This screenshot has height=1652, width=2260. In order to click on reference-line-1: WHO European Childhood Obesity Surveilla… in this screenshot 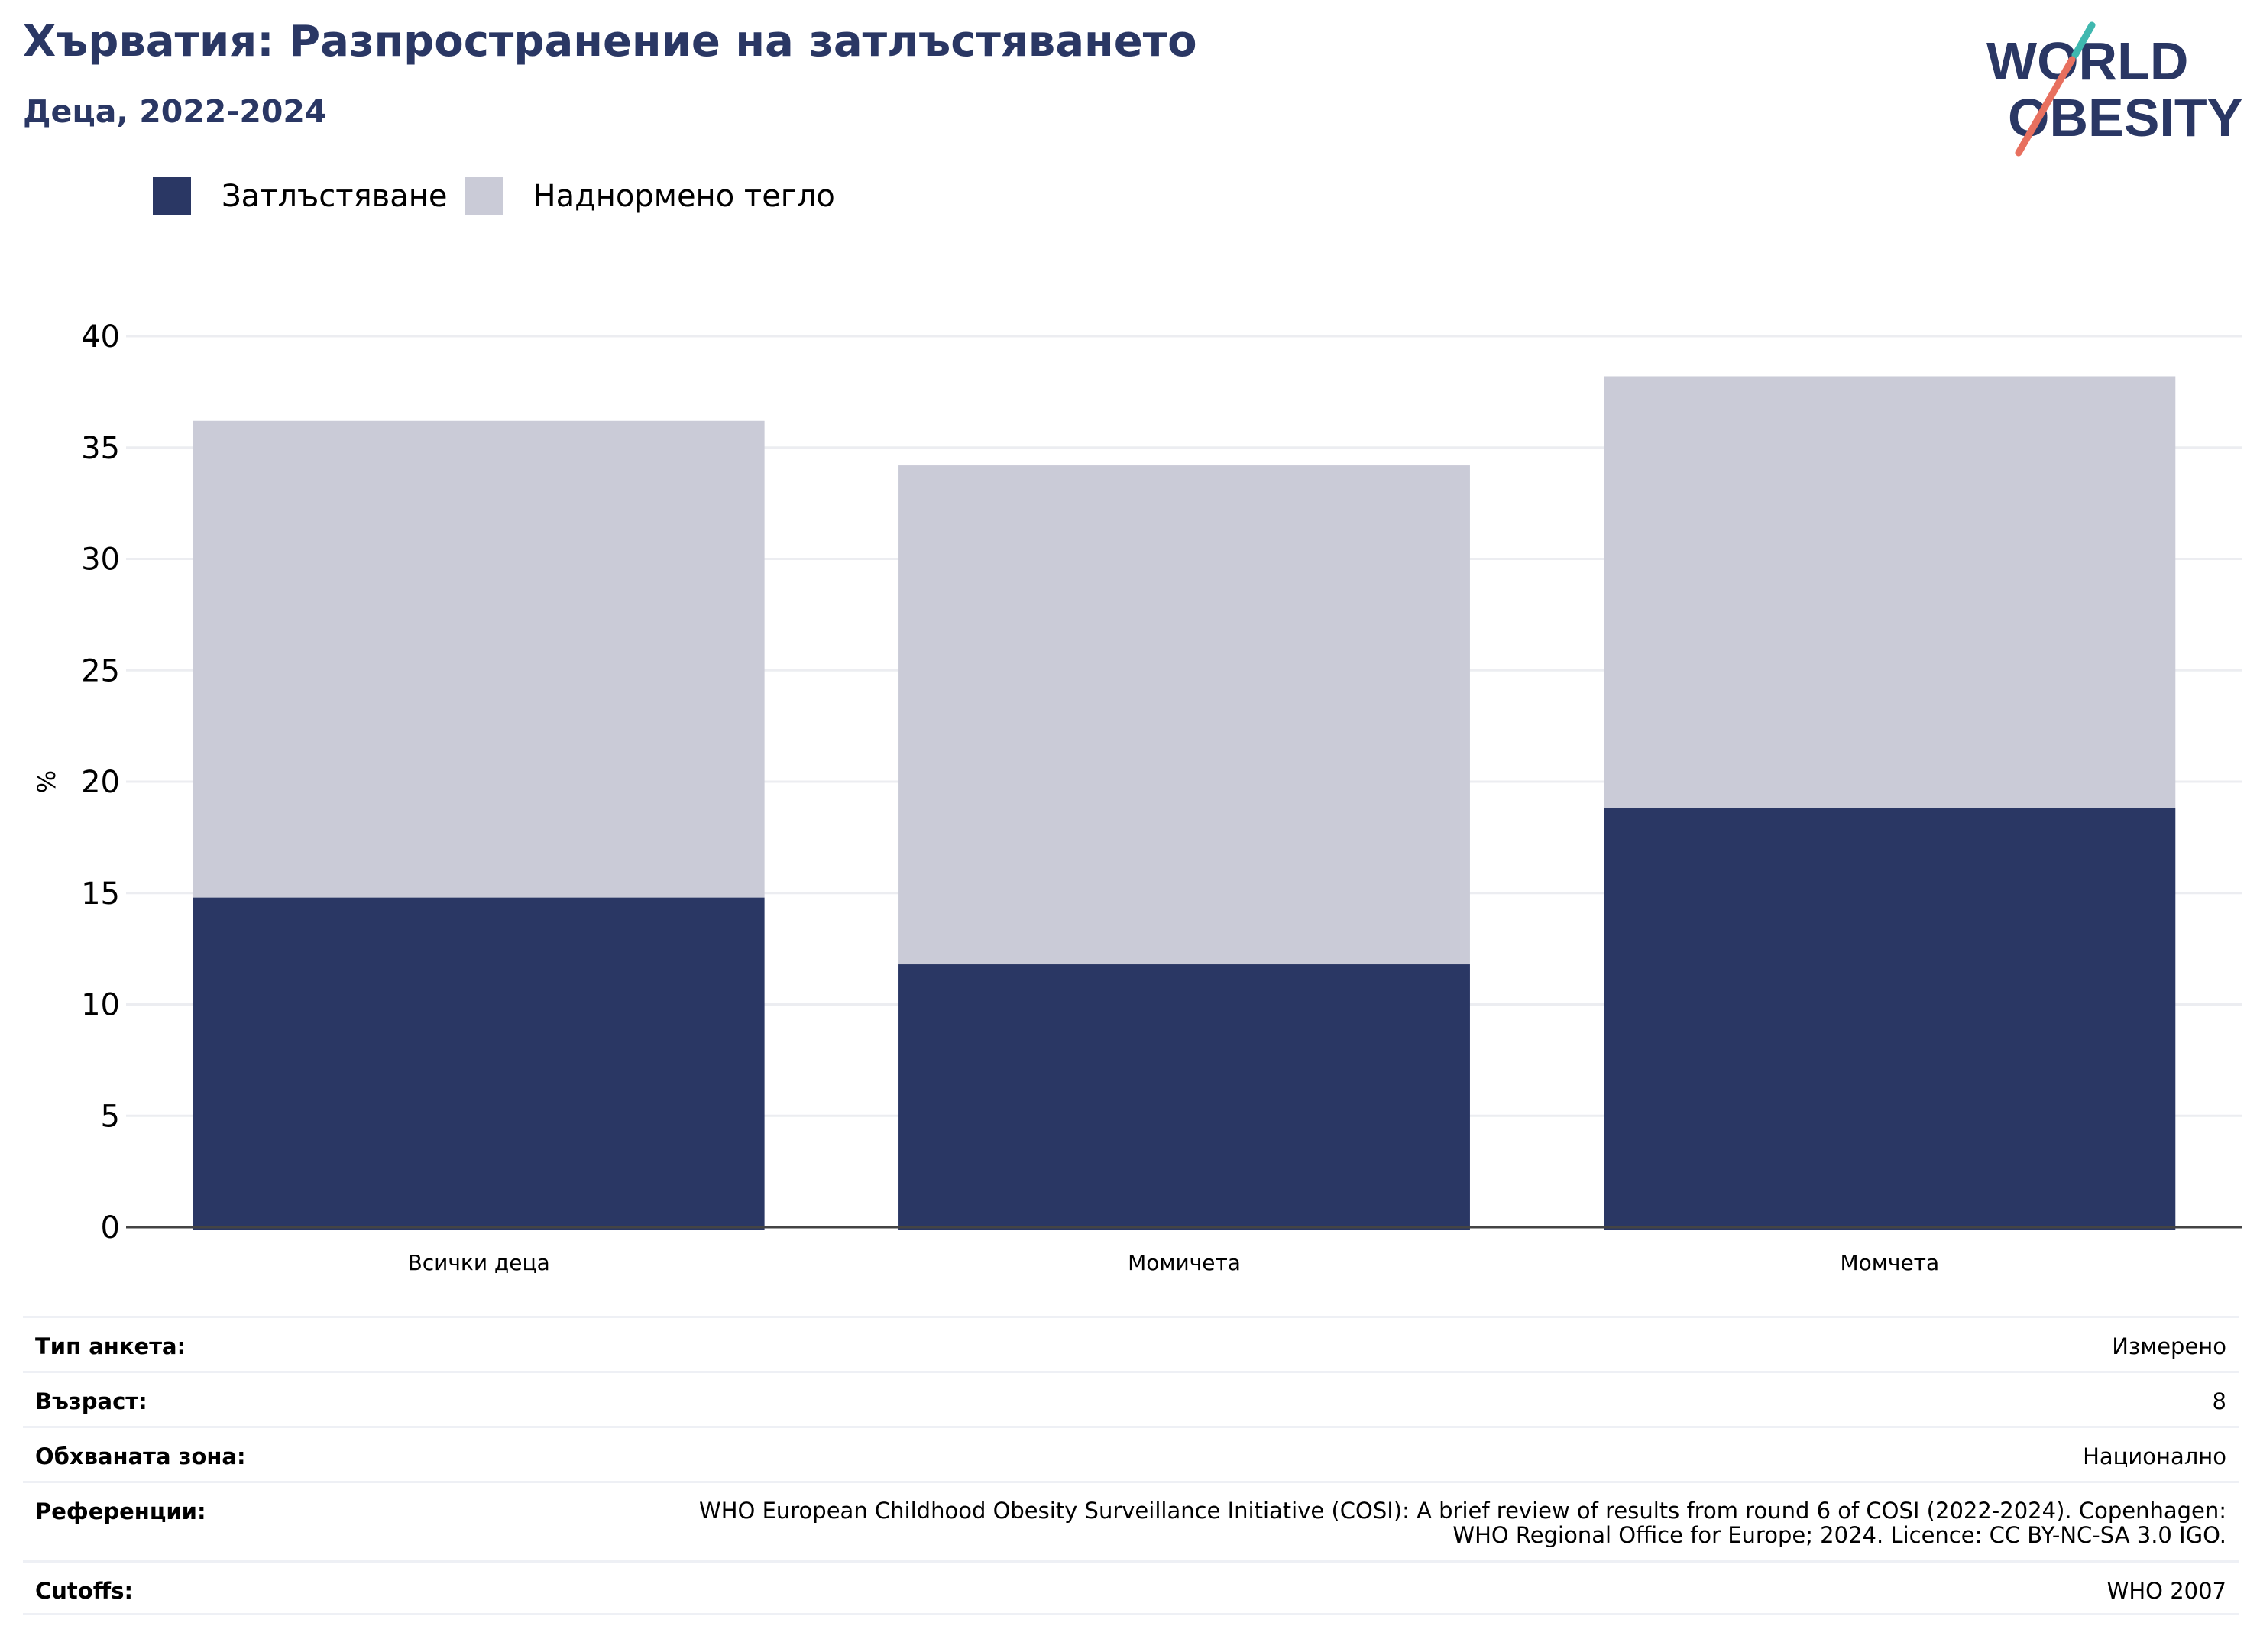, I will do `click(1462, 1511)`.